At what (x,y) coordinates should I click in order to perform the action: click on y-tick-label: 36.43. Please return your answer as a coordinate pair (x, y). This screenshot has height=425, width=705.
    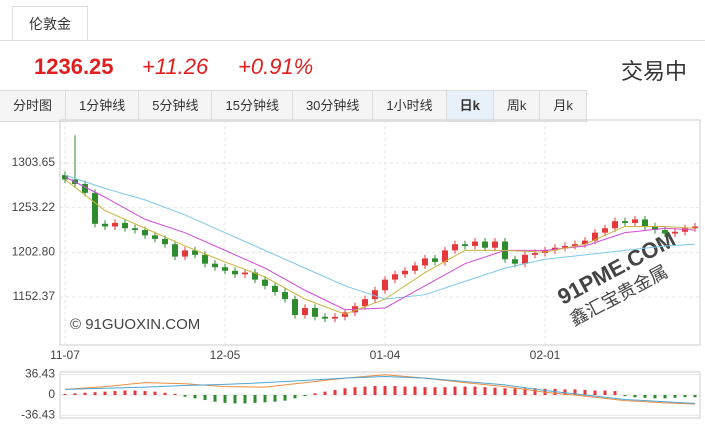
    Looking at the image, I should click on (40, 374).